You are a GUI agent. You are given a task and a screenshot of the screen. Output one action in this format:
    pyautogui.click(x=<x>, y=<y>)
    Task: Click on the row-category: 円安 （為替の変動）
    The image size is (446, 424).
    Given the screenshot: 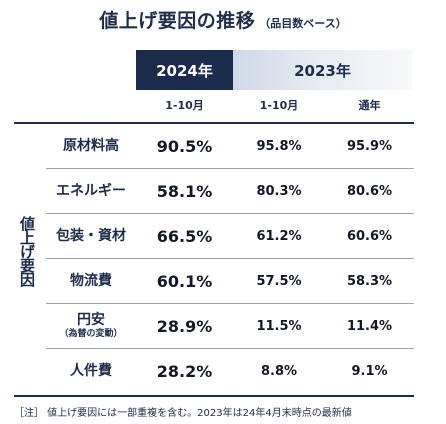 What is the action you would take?
    pyautogui.click(x=91, y=326)
    